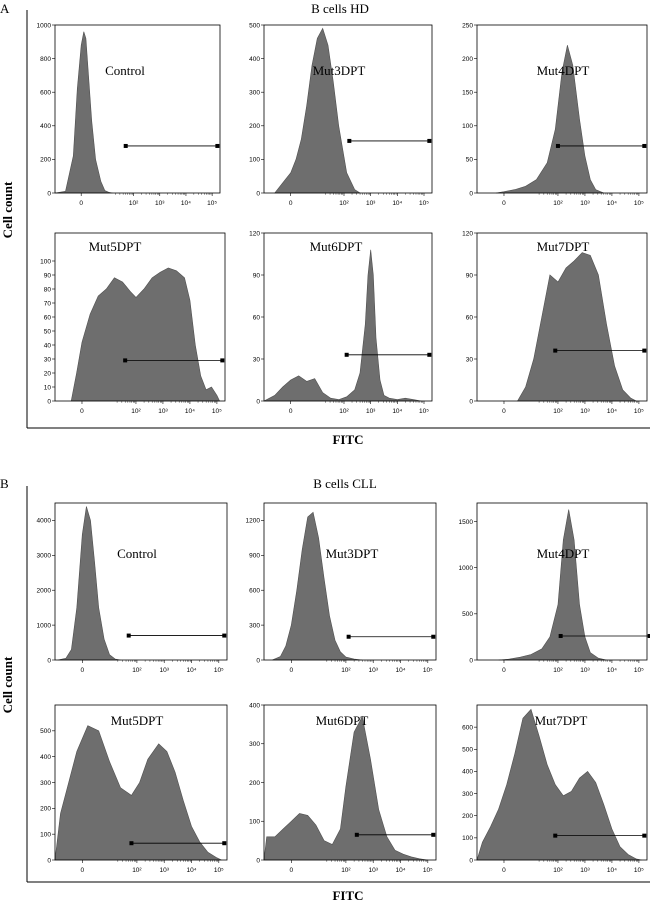  What do you see at coordinates (467, 25) in the screenshot?
I see `y-tick-label: 250` at bounding box center [467, 25].